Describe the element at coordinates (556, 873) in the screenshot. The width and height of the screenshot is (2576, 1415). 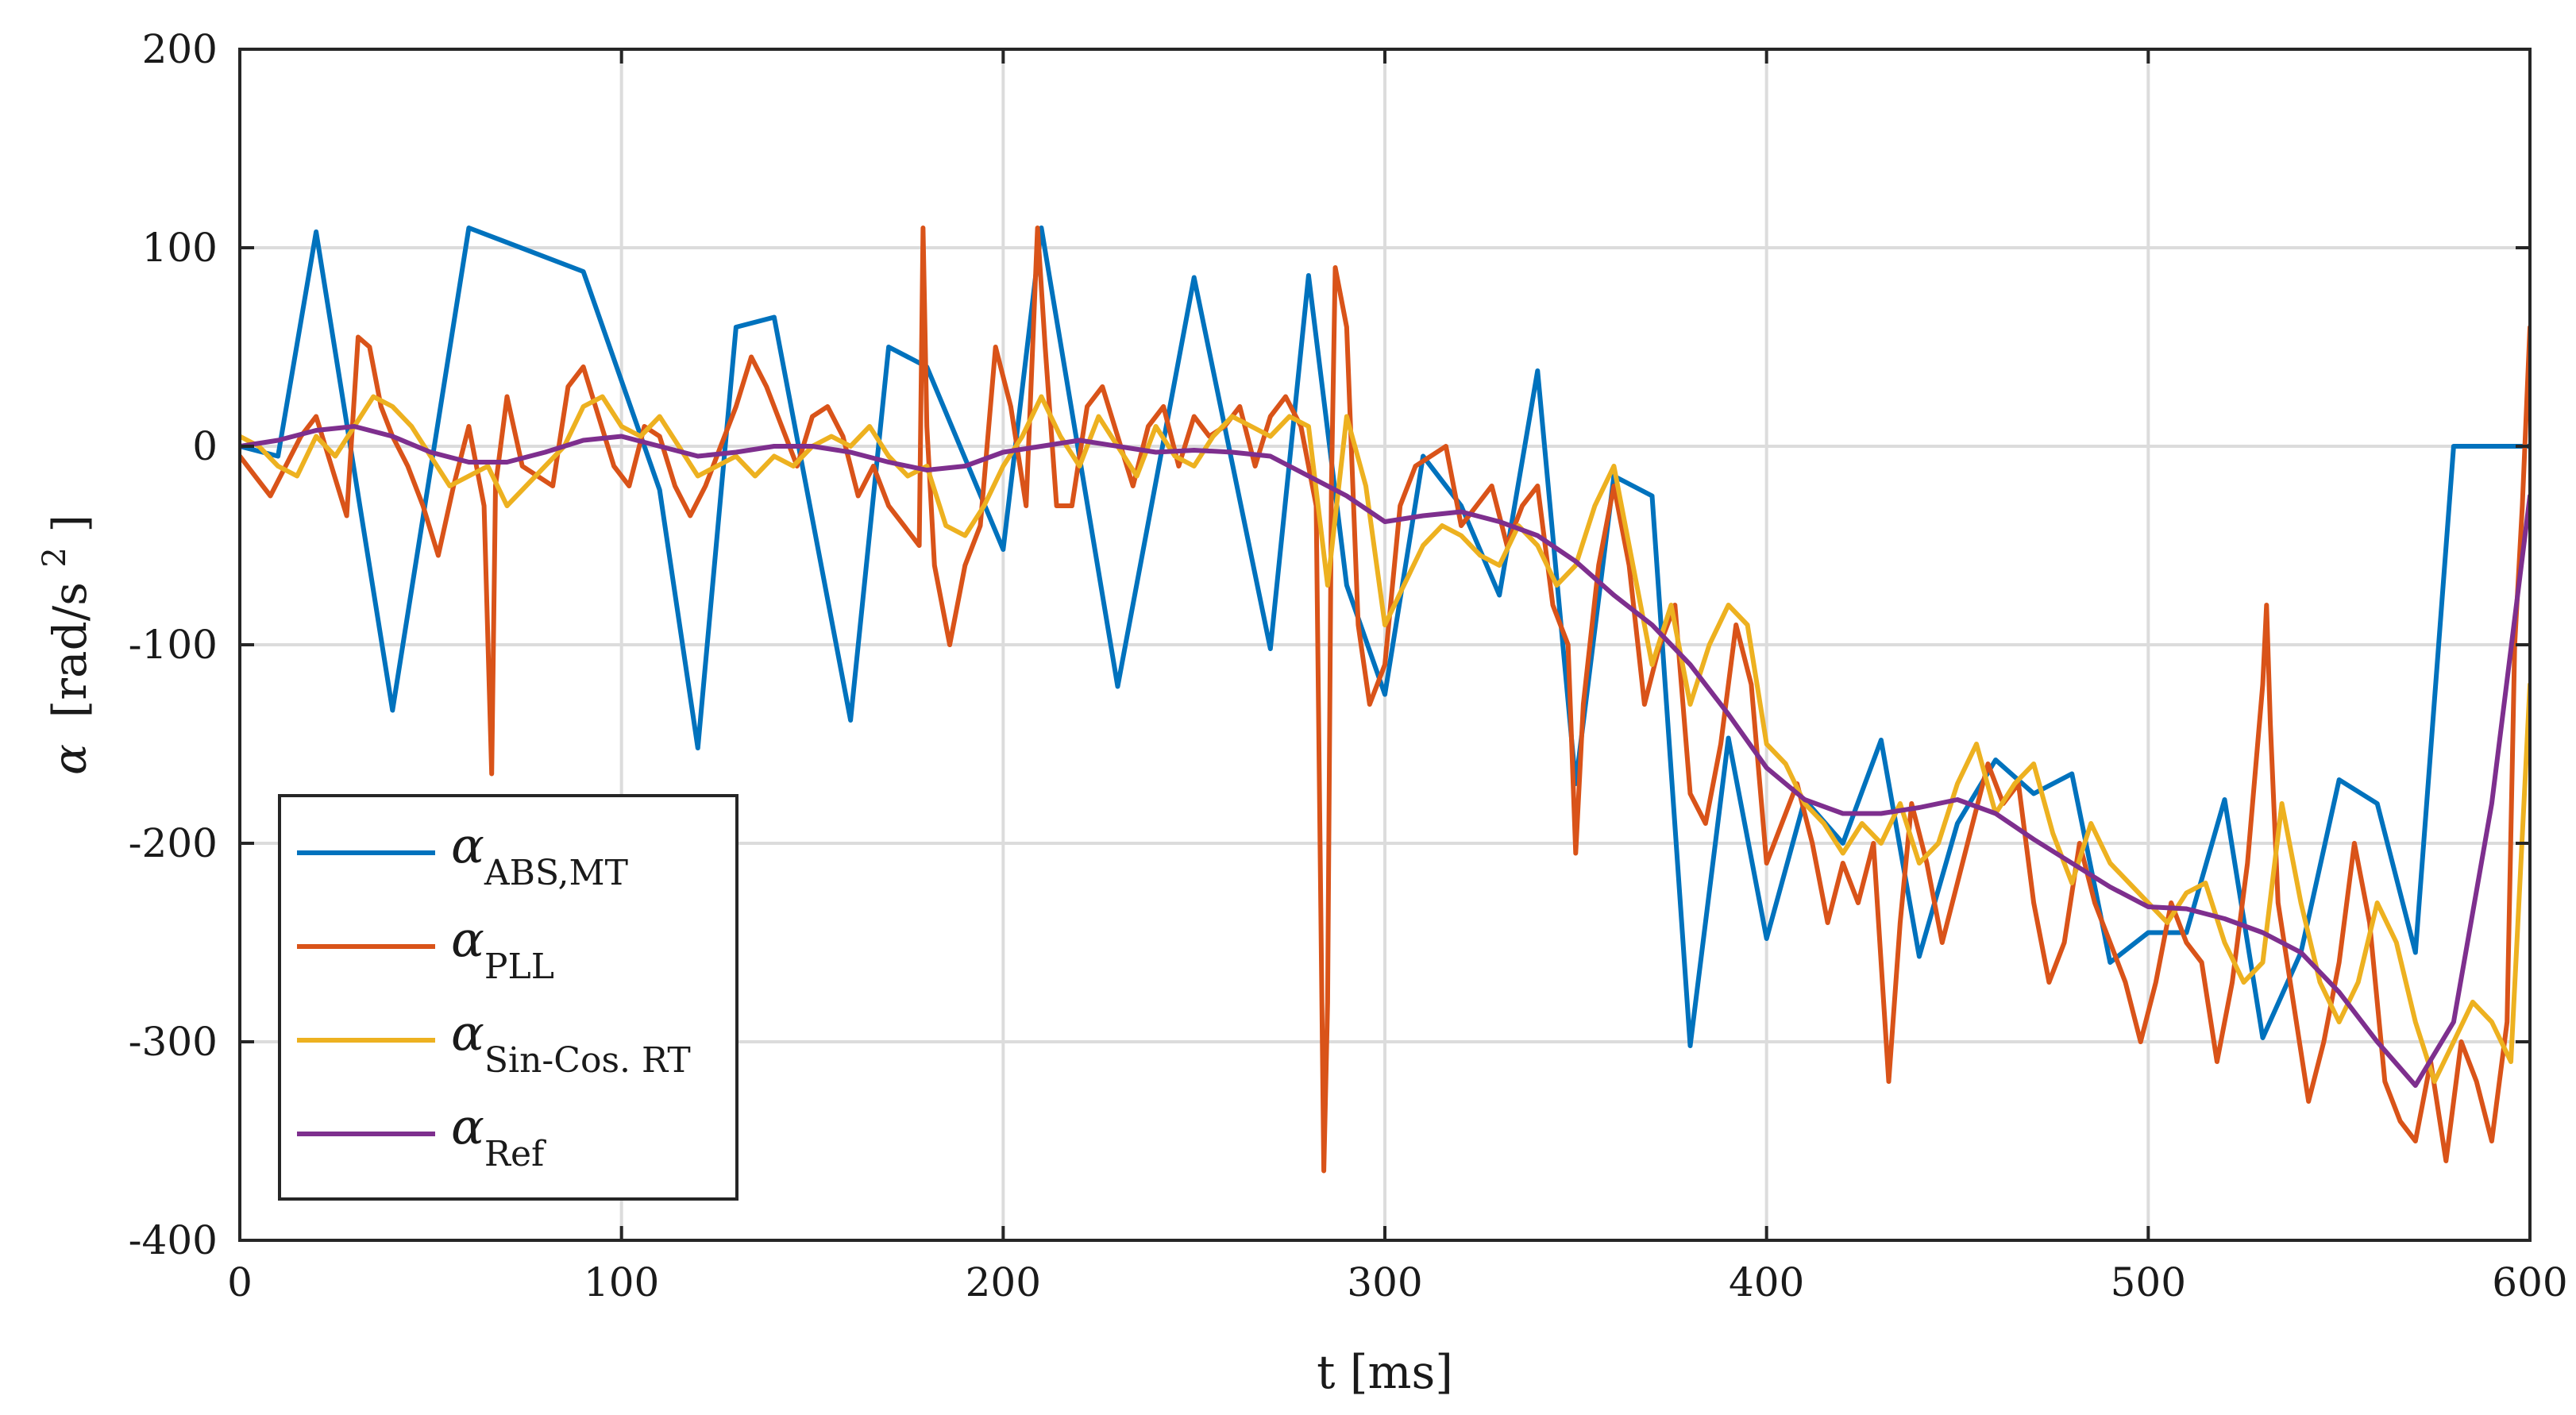
I see `legend-subscript: ABS,MT` at that location.